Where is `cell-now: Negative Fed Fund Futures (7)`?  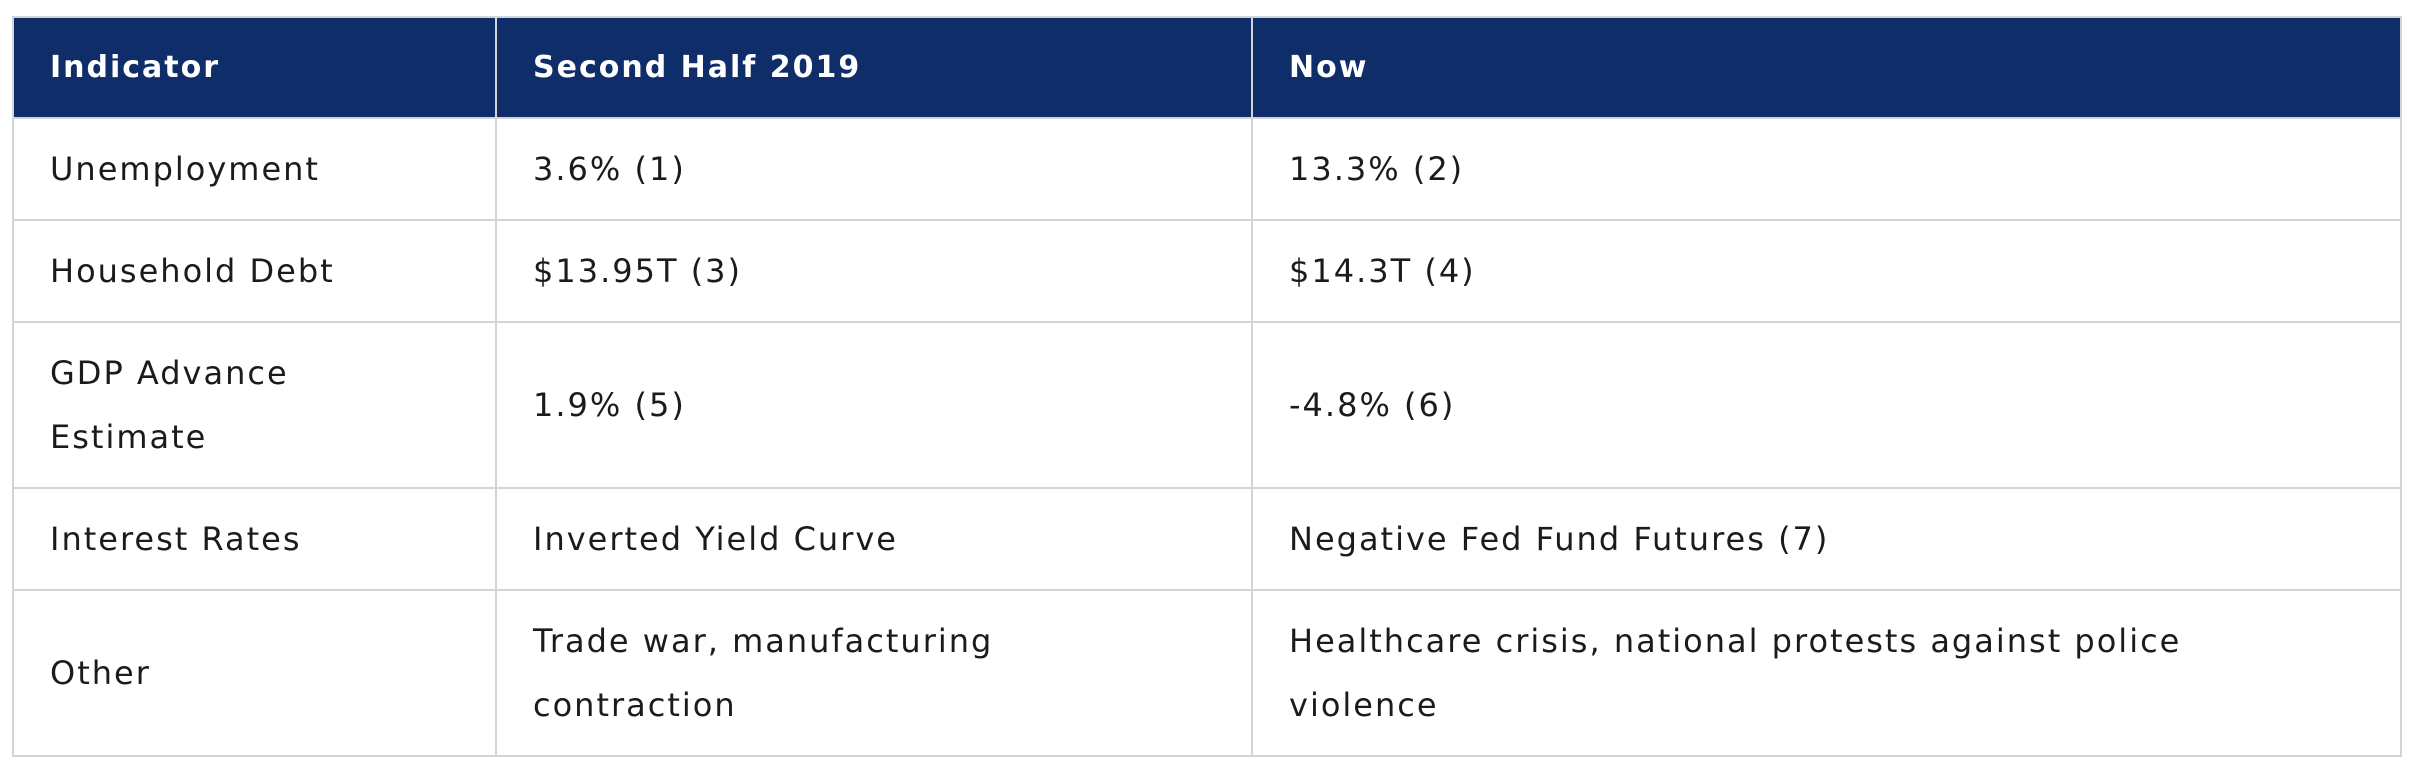 cell-now: Negative Fed Fund Futures (7) is located at coordinates (1826, 539).